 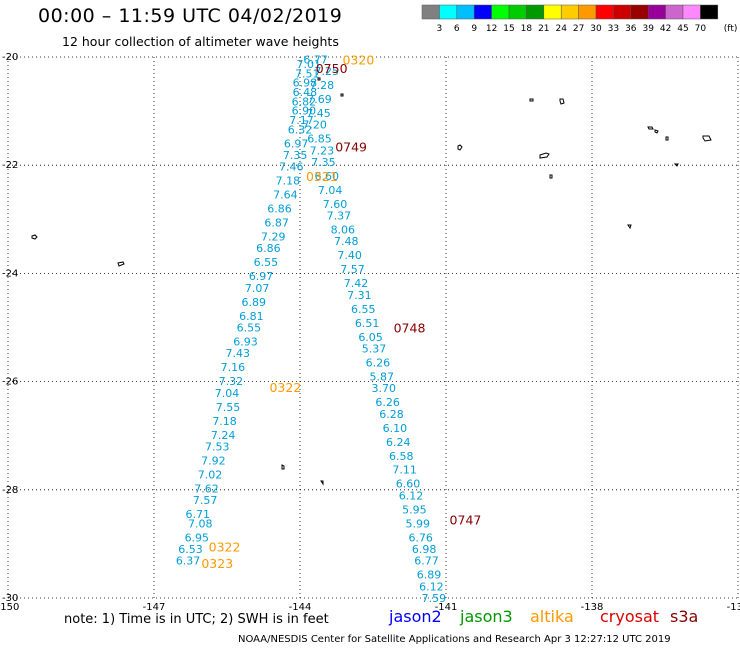 I want to click on pass-time-label: 0750, so click(x=332, y=68).